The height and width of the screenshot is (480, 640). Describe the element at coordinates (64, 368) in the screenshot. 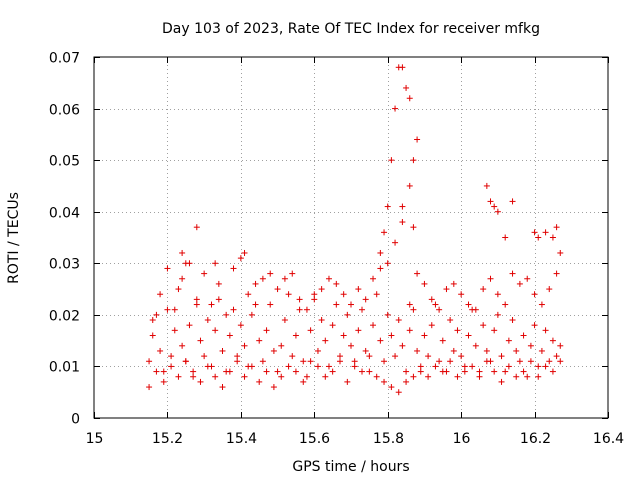

I see `y-tick-label: 0.01` at that location.